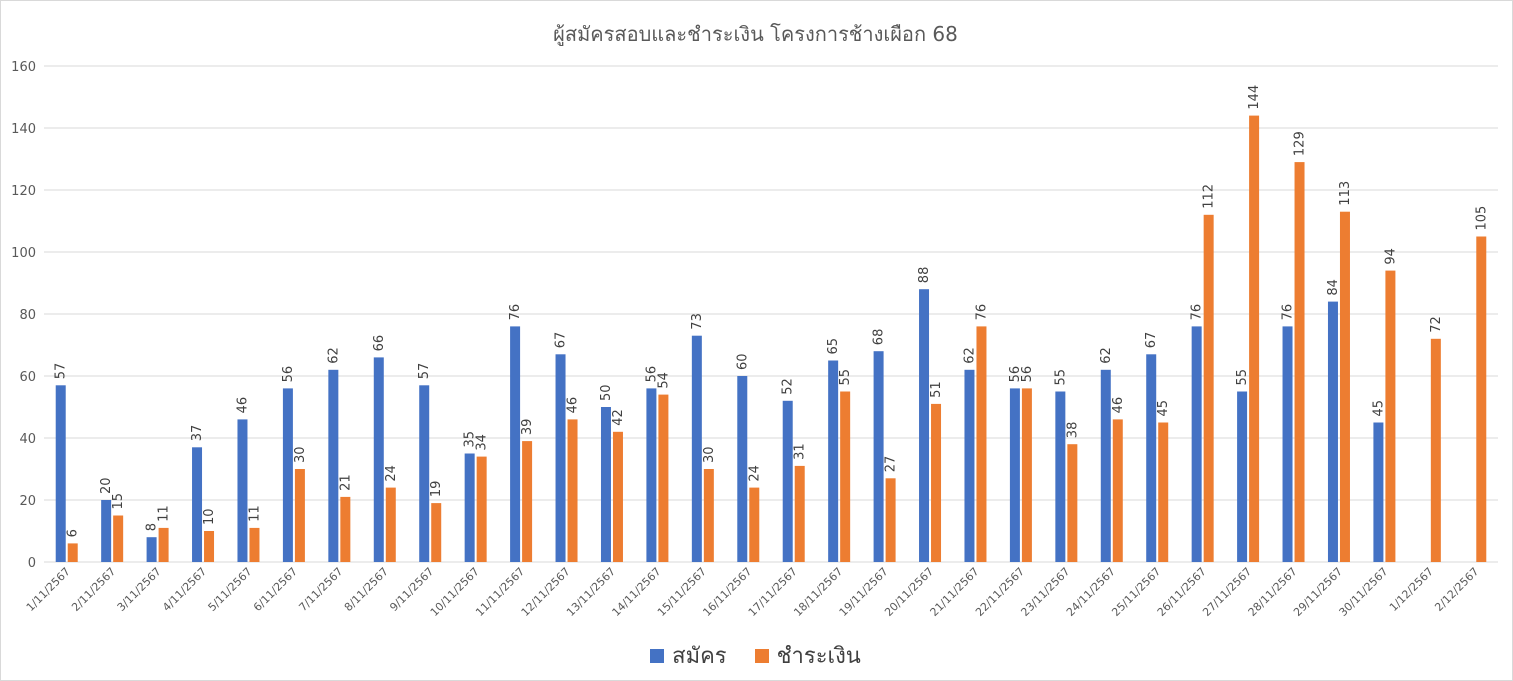 Image resolution: width=1513 pixels, height=681 pixels. I want to click on data-label-series-1: 56, so click(1027, 374).